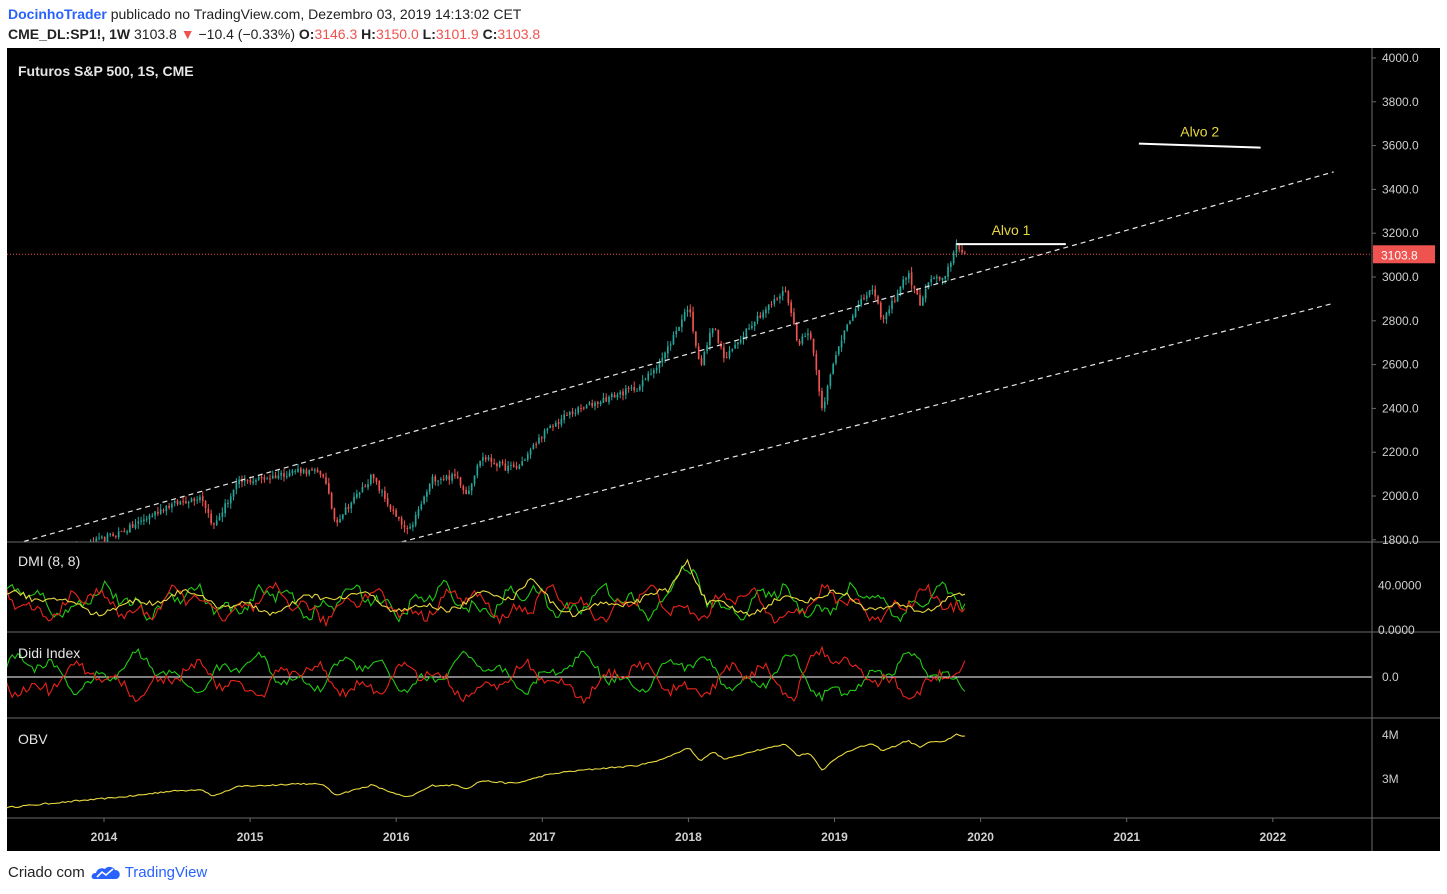 This screenshot has width=1447, height=894. What do you see at coordinates (1400, 452) in the screenshot?
I see `y-tick-label: 2200.0` at bounding box center [1400, 452].